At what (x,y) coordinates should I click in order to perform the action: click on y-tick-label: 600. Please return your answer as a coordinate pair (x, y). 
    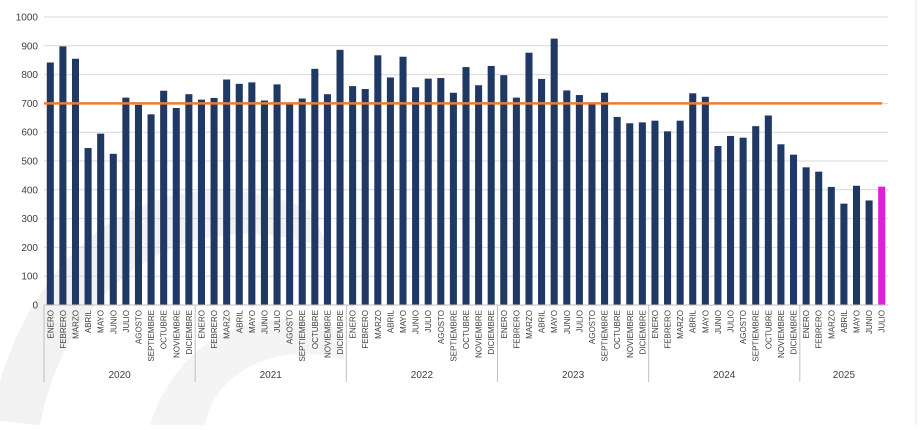
    Looking at the image, I should click on (29, 133).